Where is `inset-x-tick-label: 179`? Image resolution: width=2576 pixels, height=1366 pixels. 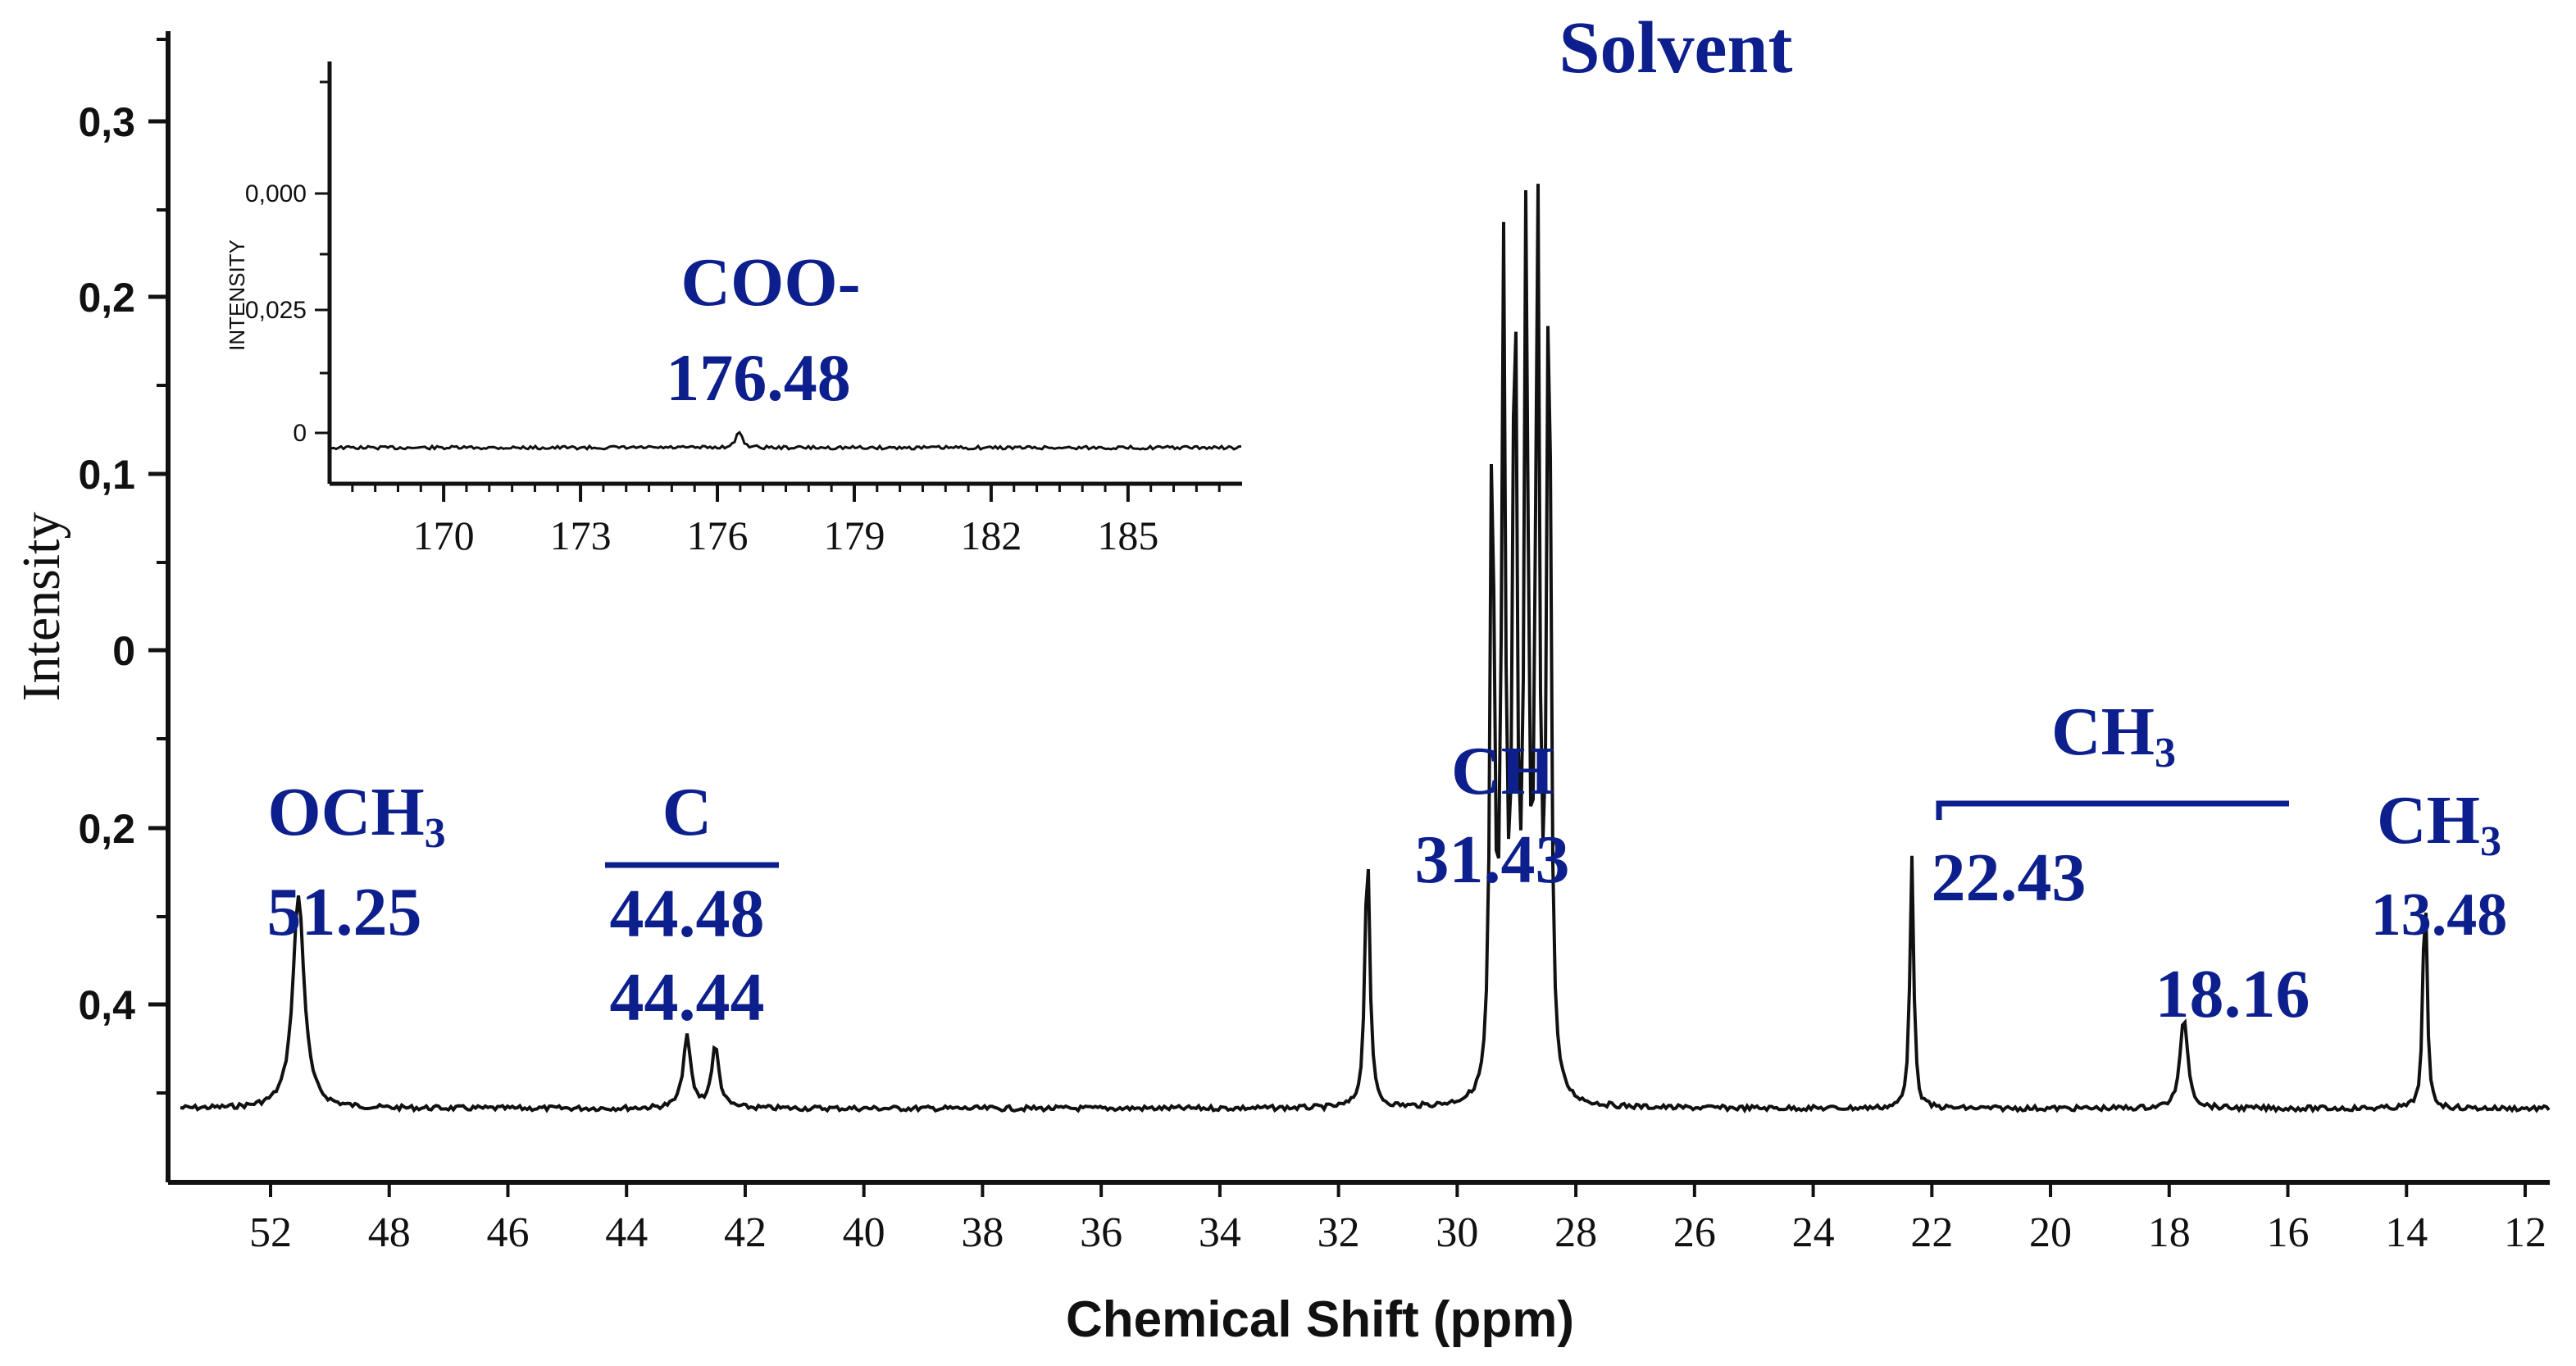
inset-x-tick-label: 179 is located at coordinates (854, 535).